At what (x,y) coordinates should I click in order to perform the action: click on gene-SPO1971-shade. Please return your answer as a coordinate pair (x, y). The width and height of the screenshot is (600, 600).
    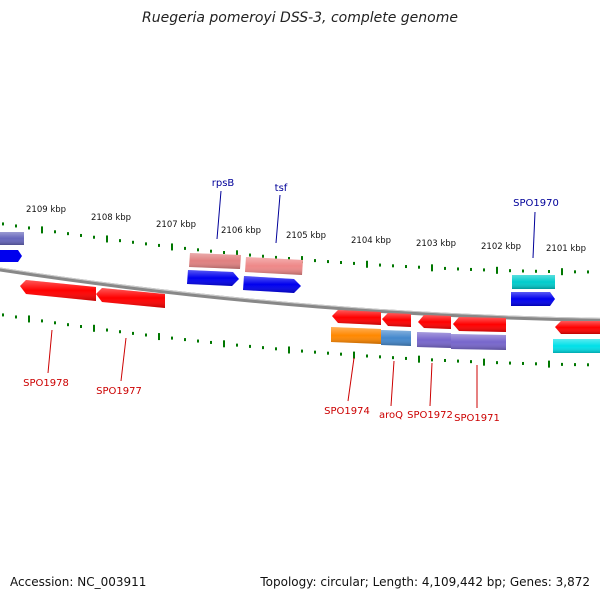
    Looking at the image, I should click on (478, 342).